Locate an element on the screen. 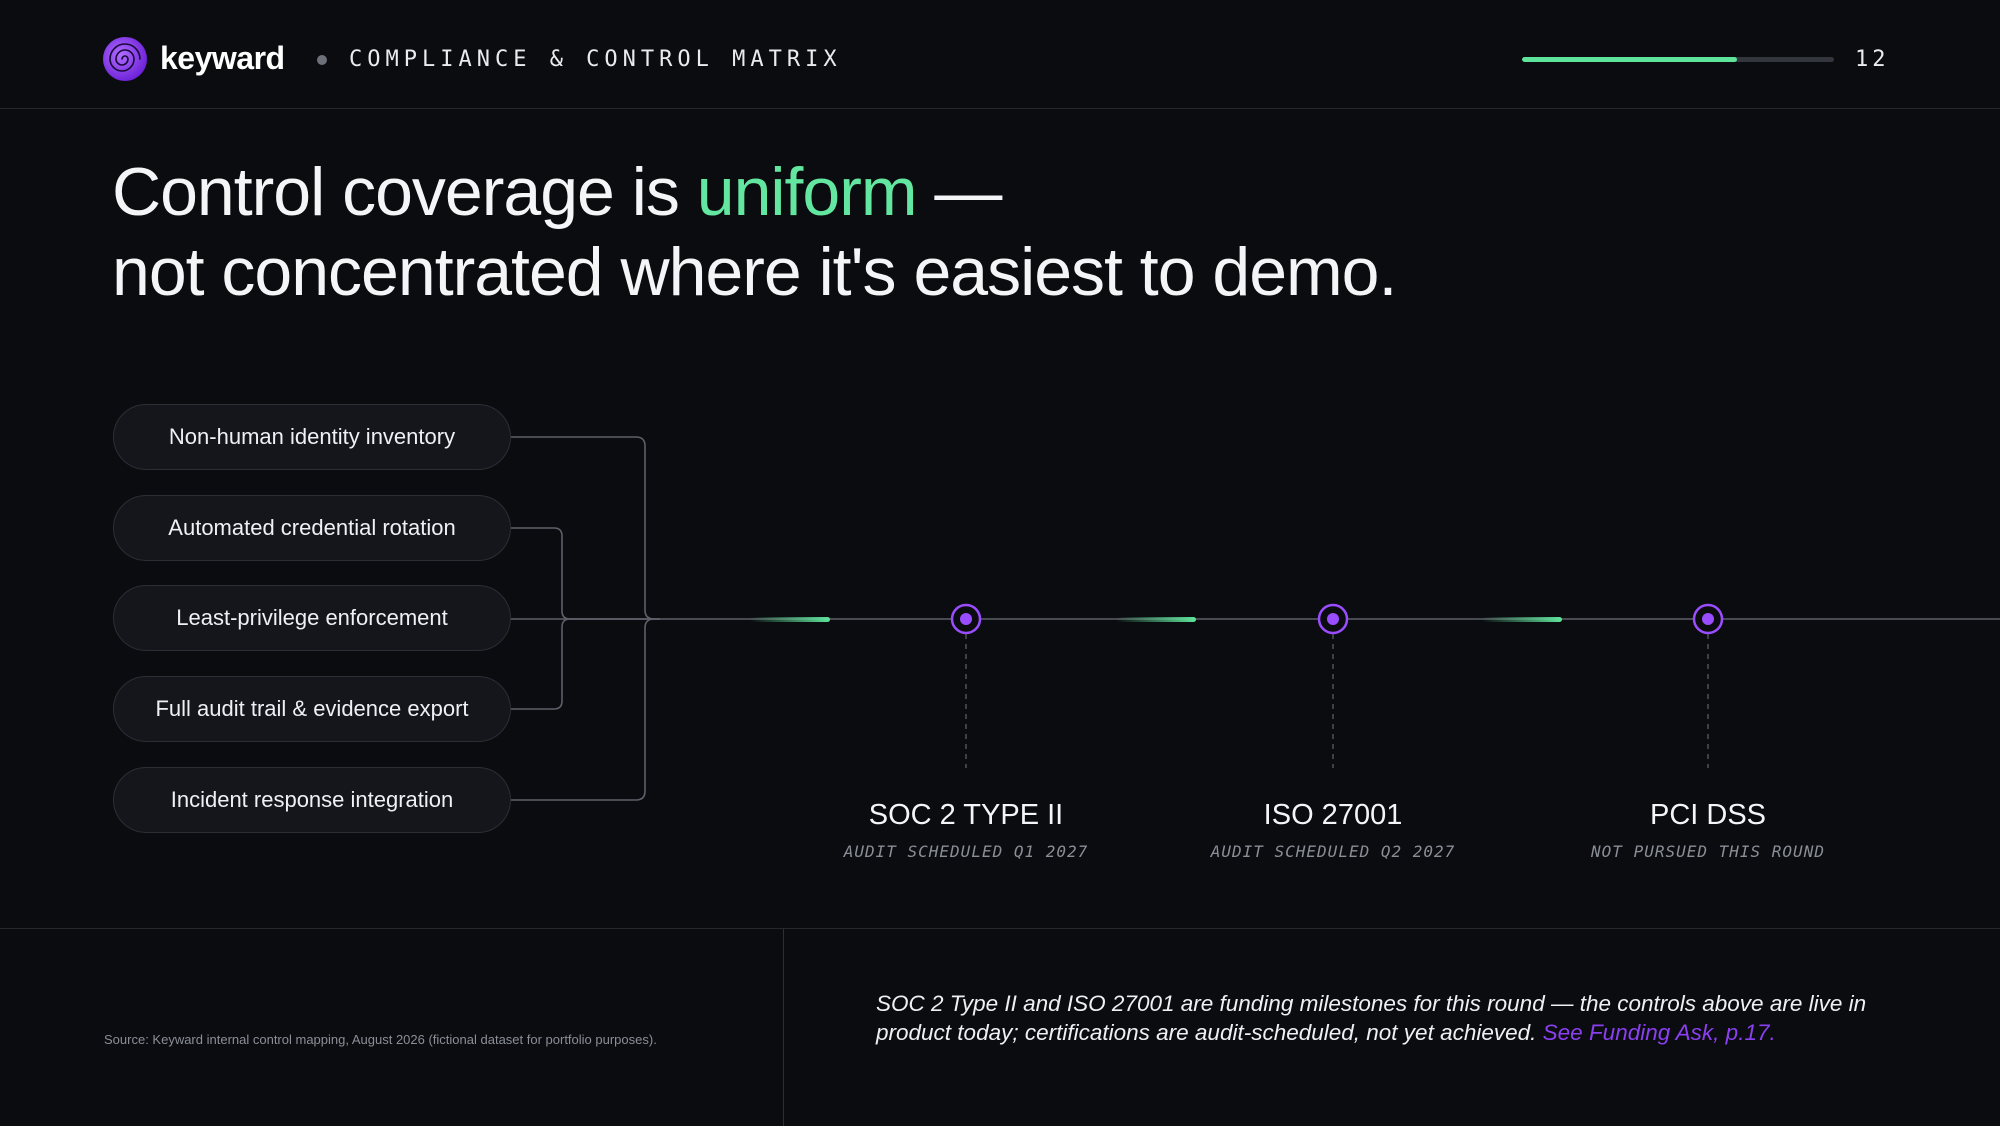  control-pill-least-privilege: Least-privilege enforcement is located at coordinates (312, 618).